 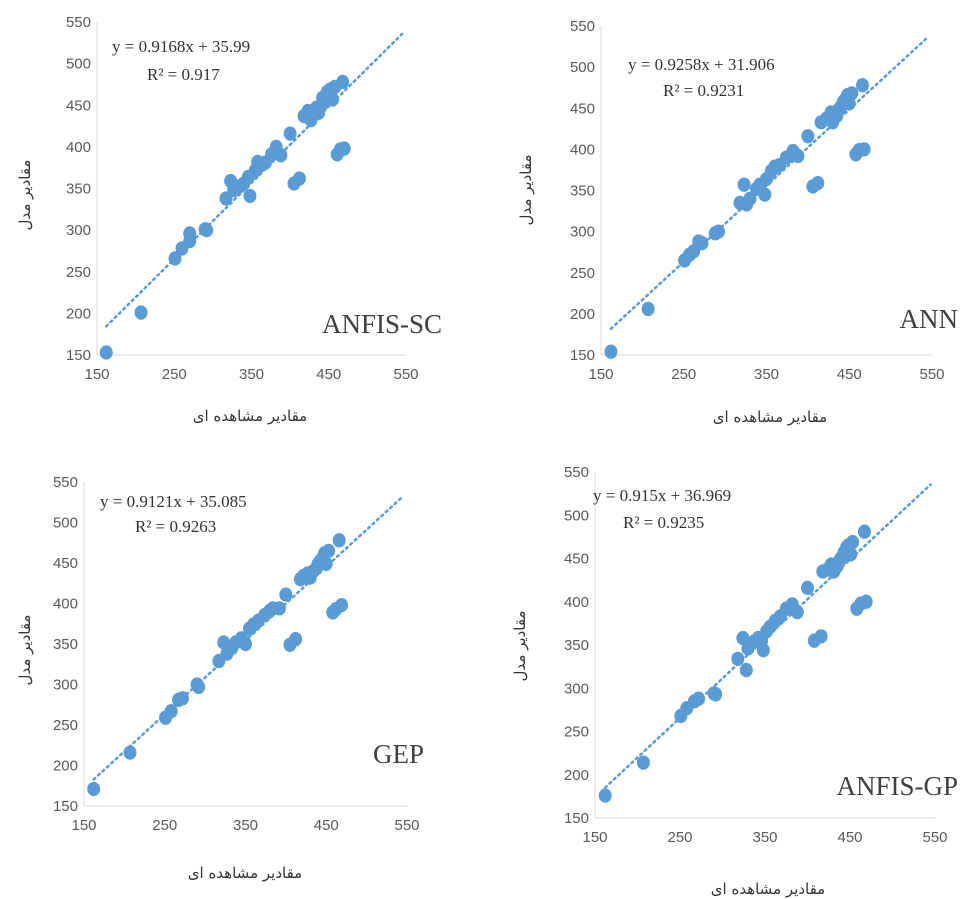 What do you see at coordinates (703, 90) in the screenshot?
I see `r-squared-label: R² = 0.9231` at bounding box center [703, 90].